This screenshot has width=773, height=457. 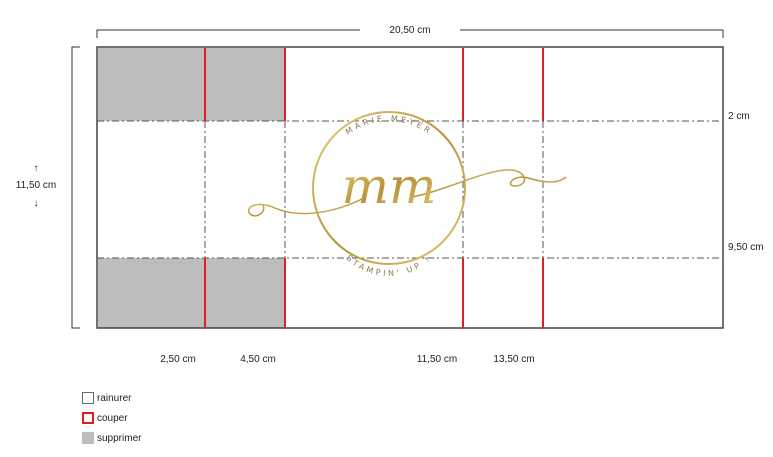 What do you see at coordinates (88, 418) in the screenshot?
I see `cut-swatch-icon` at bounding box center [88, 418].